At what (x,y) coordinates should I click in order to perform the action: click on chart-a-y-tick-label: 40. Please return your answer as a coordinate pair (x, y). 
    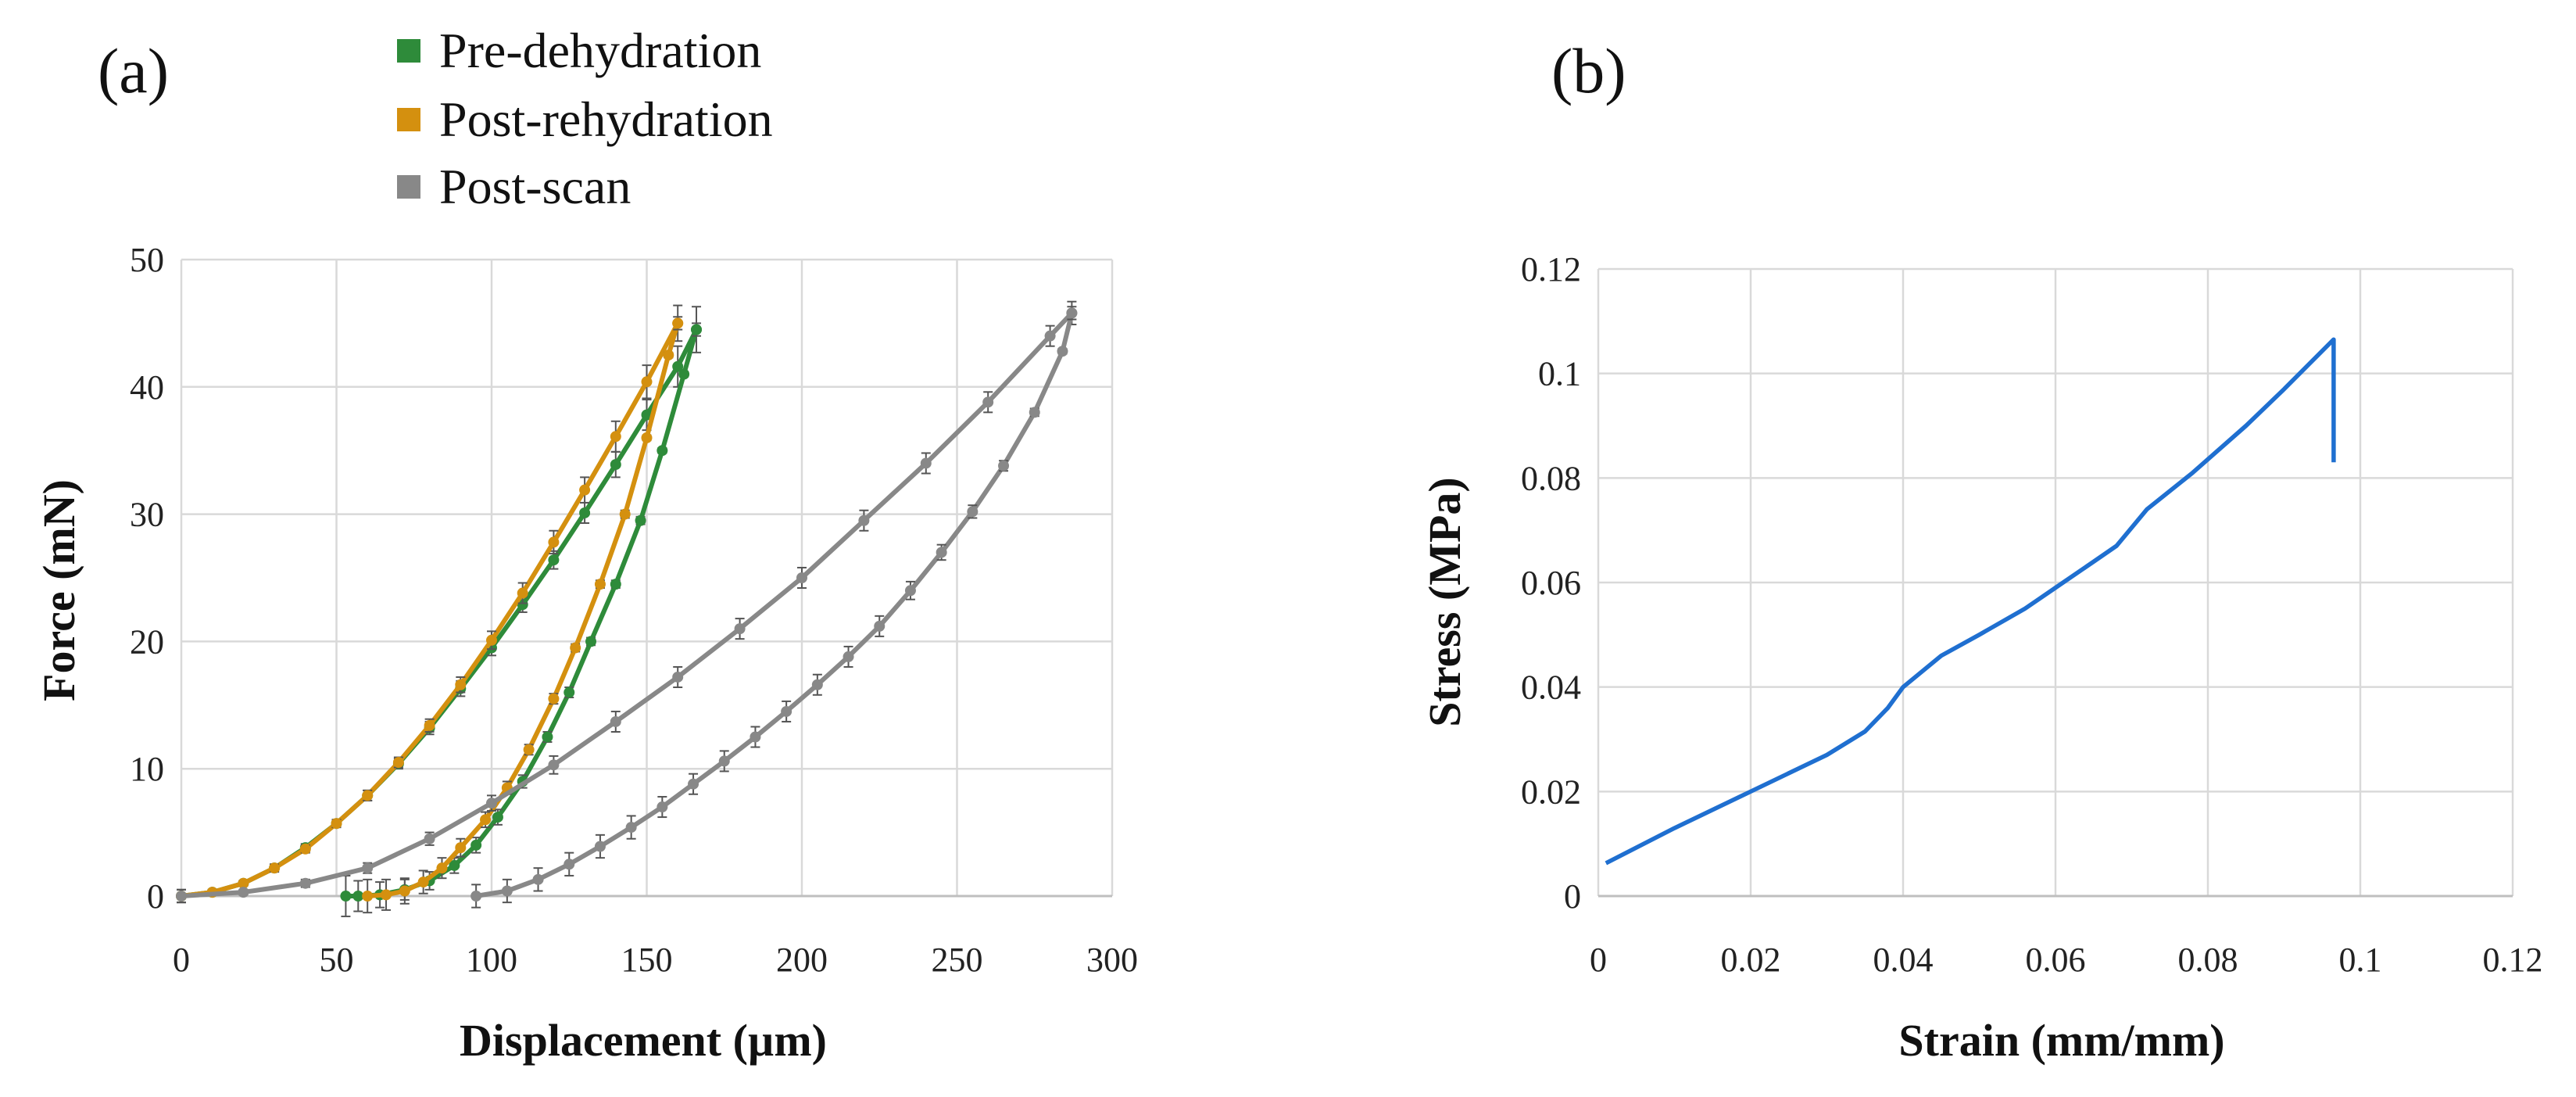
    Looking at the image, I should click on (147, 387).